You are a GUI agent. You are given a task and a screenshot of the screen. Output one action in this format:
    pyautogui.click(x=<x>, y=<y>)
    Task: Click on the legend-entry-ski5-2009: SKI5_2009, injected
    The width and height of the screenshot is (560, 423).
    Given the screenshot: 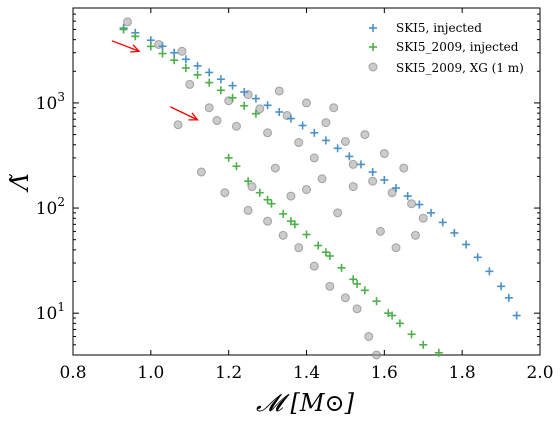 What is the action you would take?
    pyautogui.click(x=444, y=47)
    